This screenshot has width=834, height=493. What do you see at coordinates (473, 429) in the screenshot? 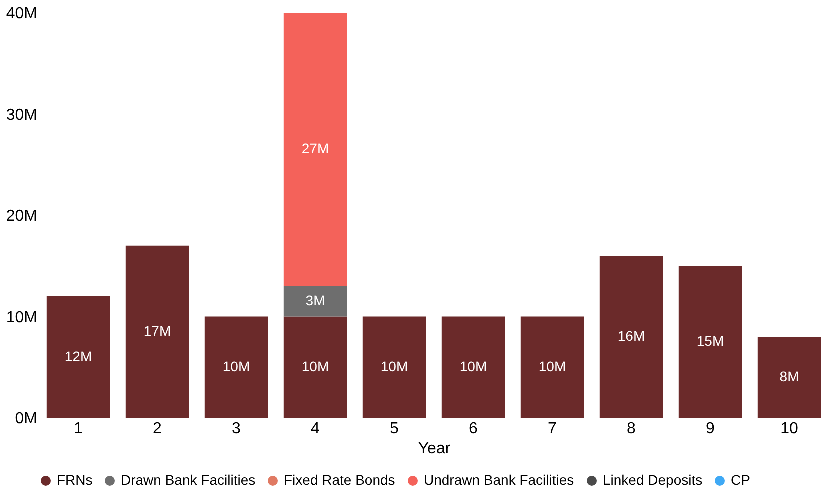
I see `x-tick-label: 6` at bounding box center [473, 429].